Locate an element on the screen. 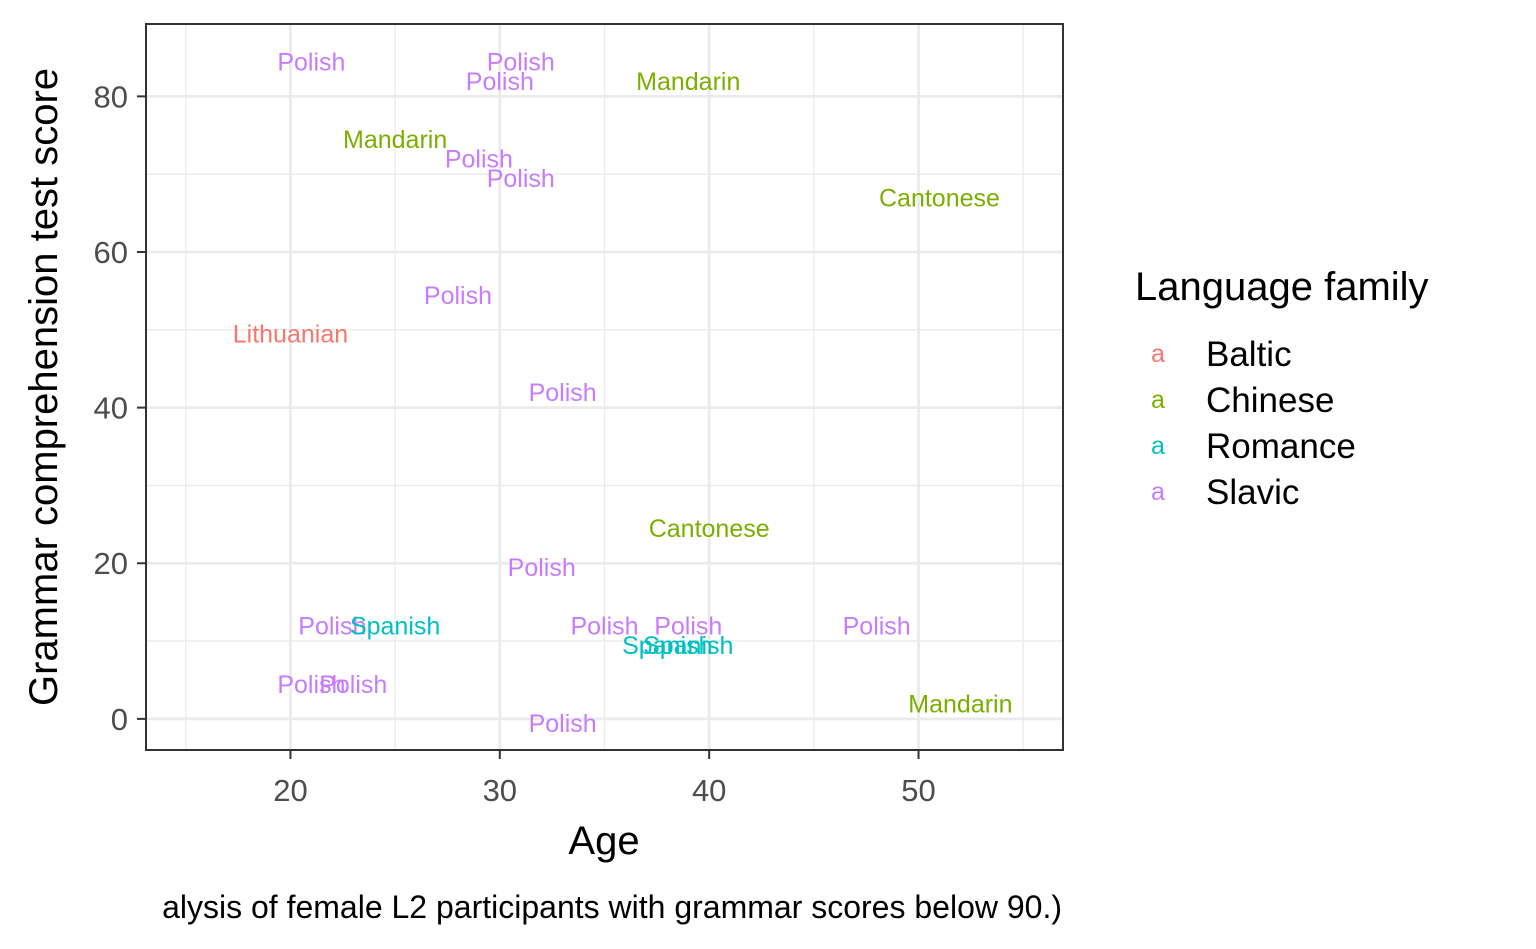 The image size is (1536, 949). x-tick-label: 30 is located at coordinates (500, 790).